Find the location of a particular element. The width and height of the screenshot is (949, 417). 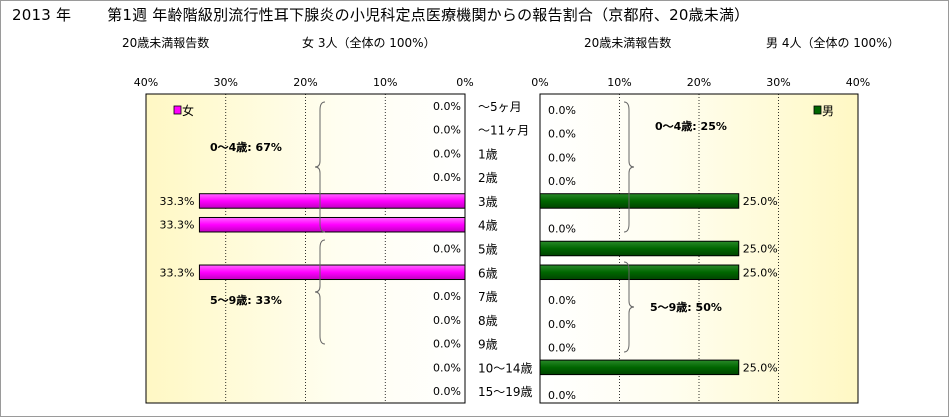

male-tick-label: 30% is located at coordinates (778, 82).